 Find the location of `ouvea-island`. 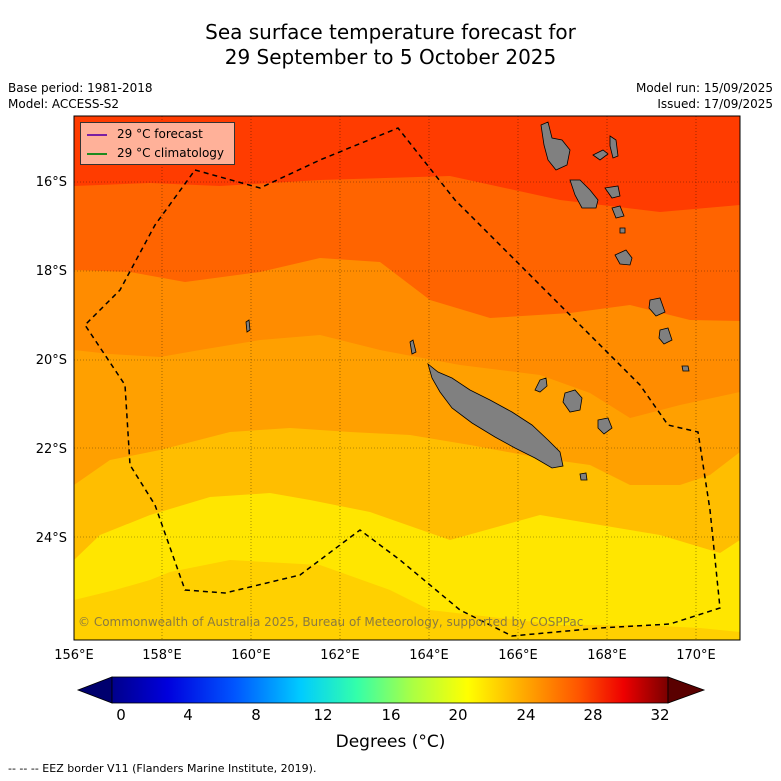

ouvea-island is located at coordinates (541, 385).